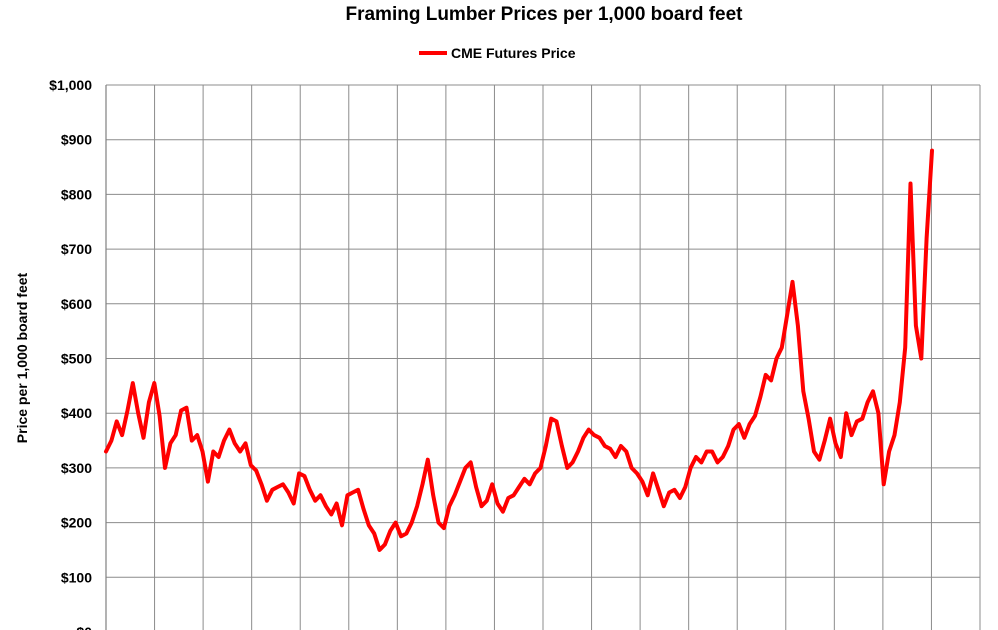 Image resolution: width=998 pixels, height=630 pixels. I want to click on y-tick-label: $100, so click(76, 577).